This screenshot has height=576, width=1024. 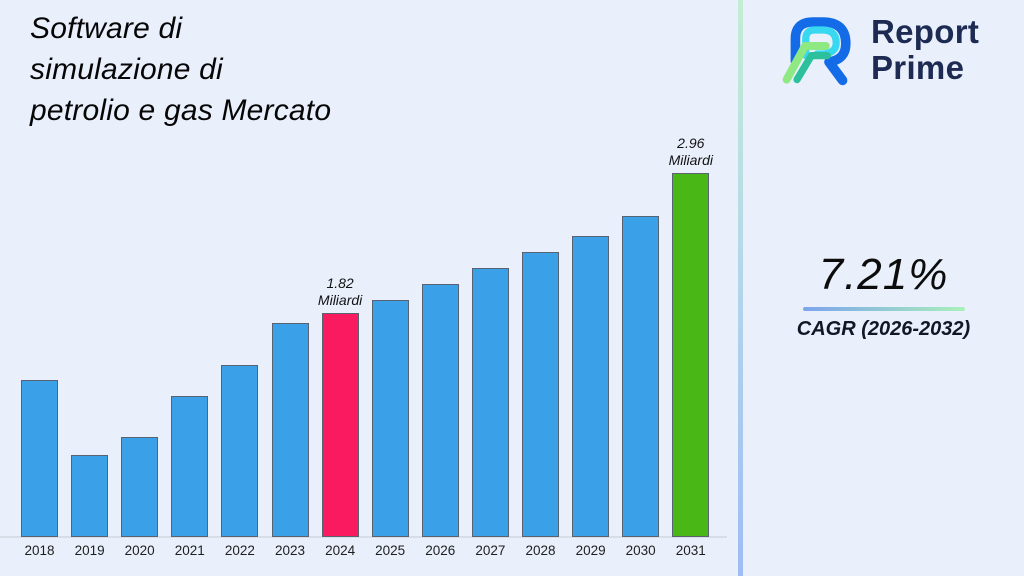 I want to click on x-axis-label-2022: 2022, so click(x=239, y=550).